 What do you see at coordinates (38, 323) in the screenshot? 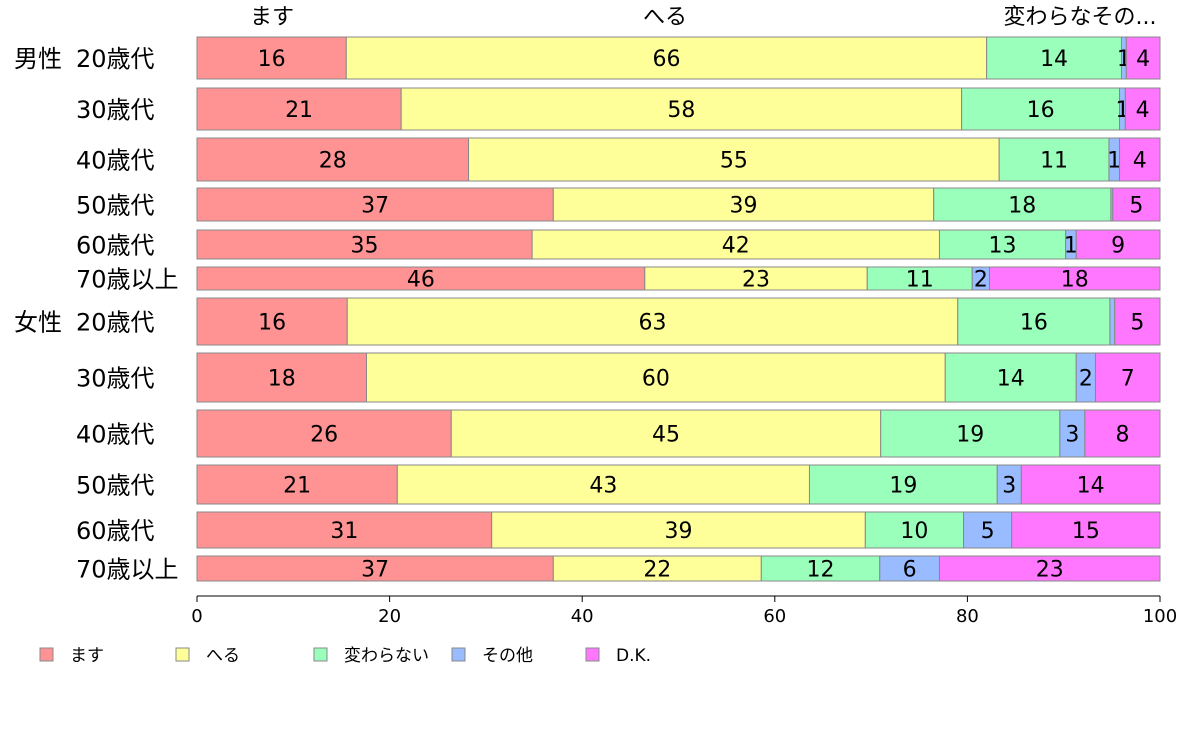
I see `group-label: 女性` at bounding box center [38, 323].